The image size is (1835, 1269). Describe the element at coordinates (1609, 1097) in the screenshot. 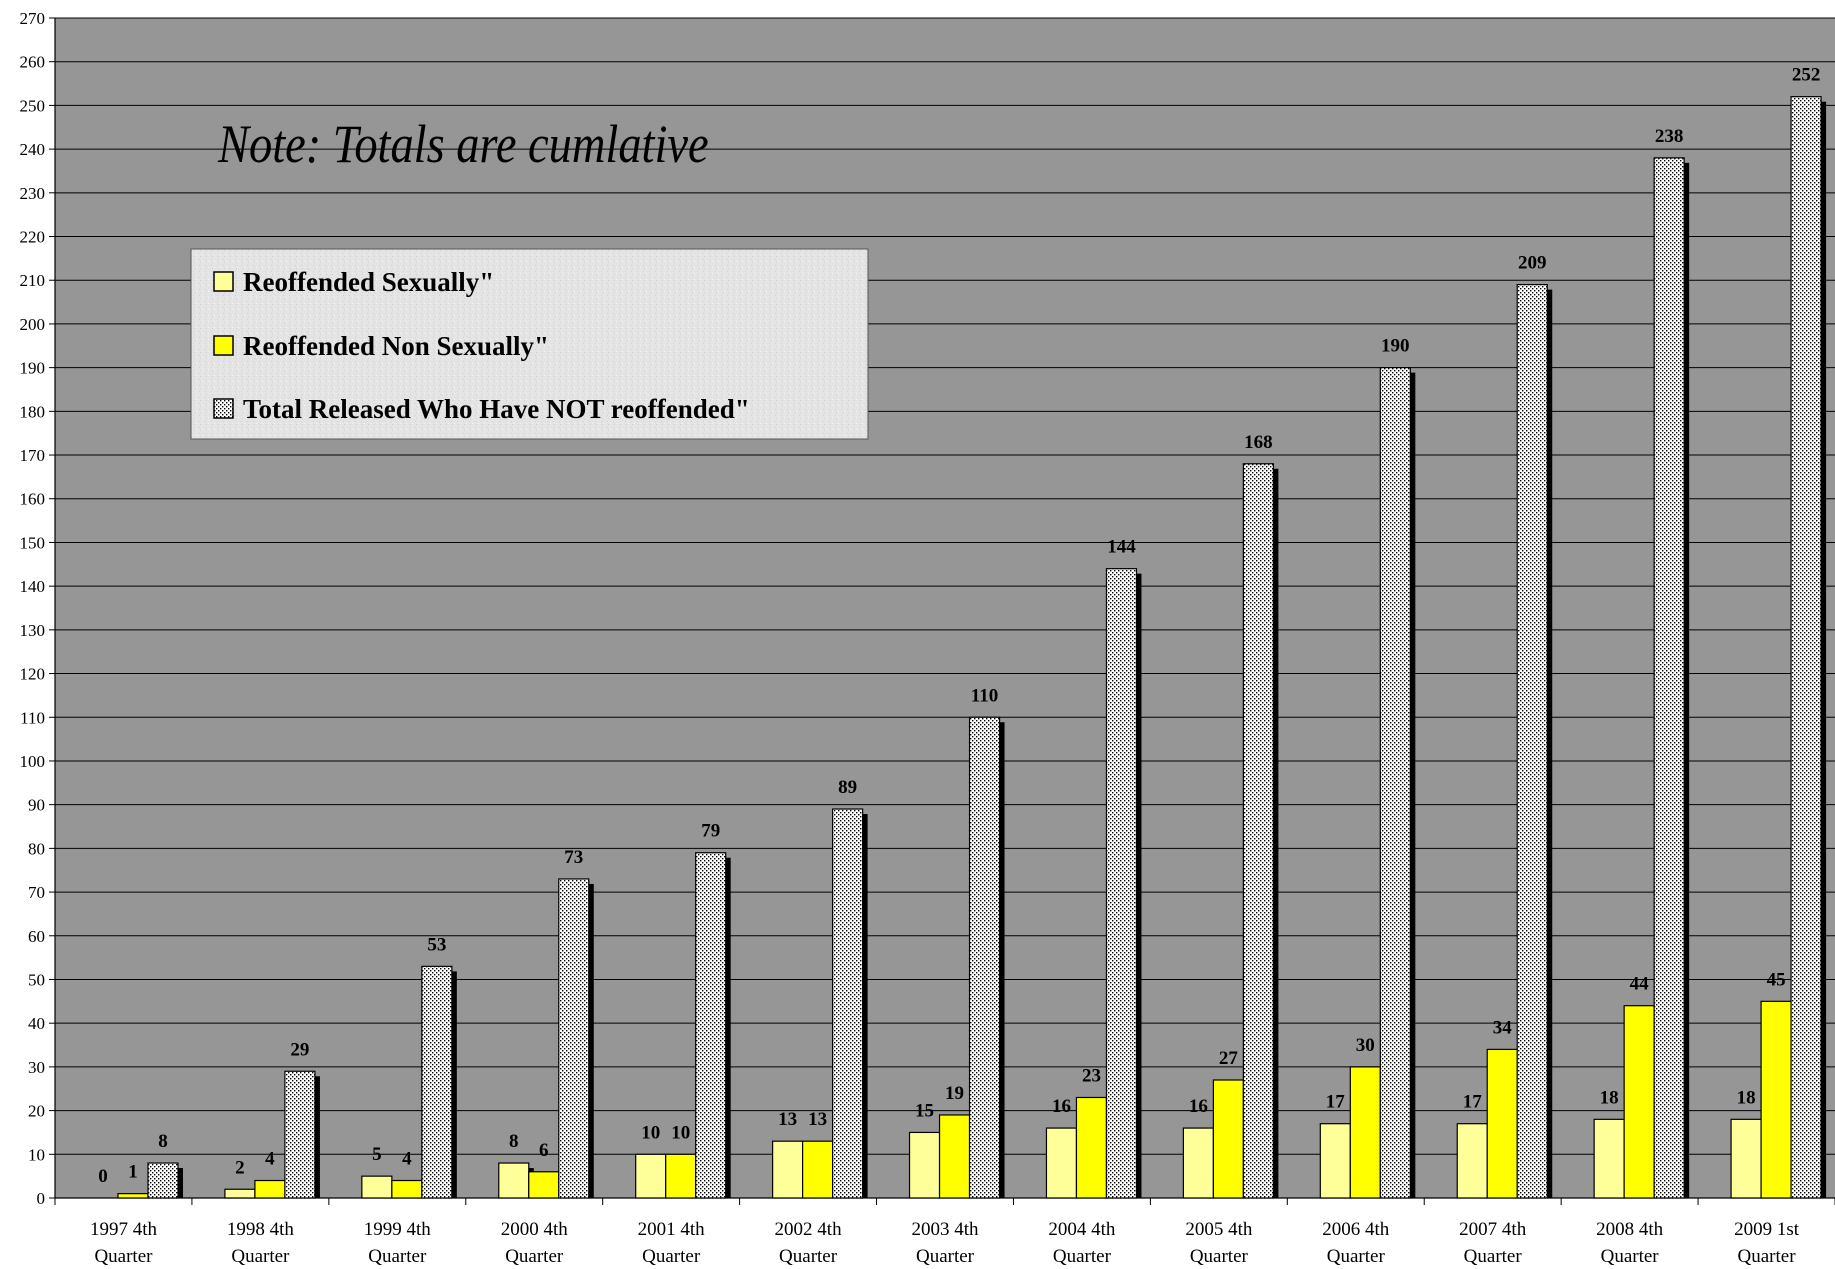

I see `data-label: 18` at that location.